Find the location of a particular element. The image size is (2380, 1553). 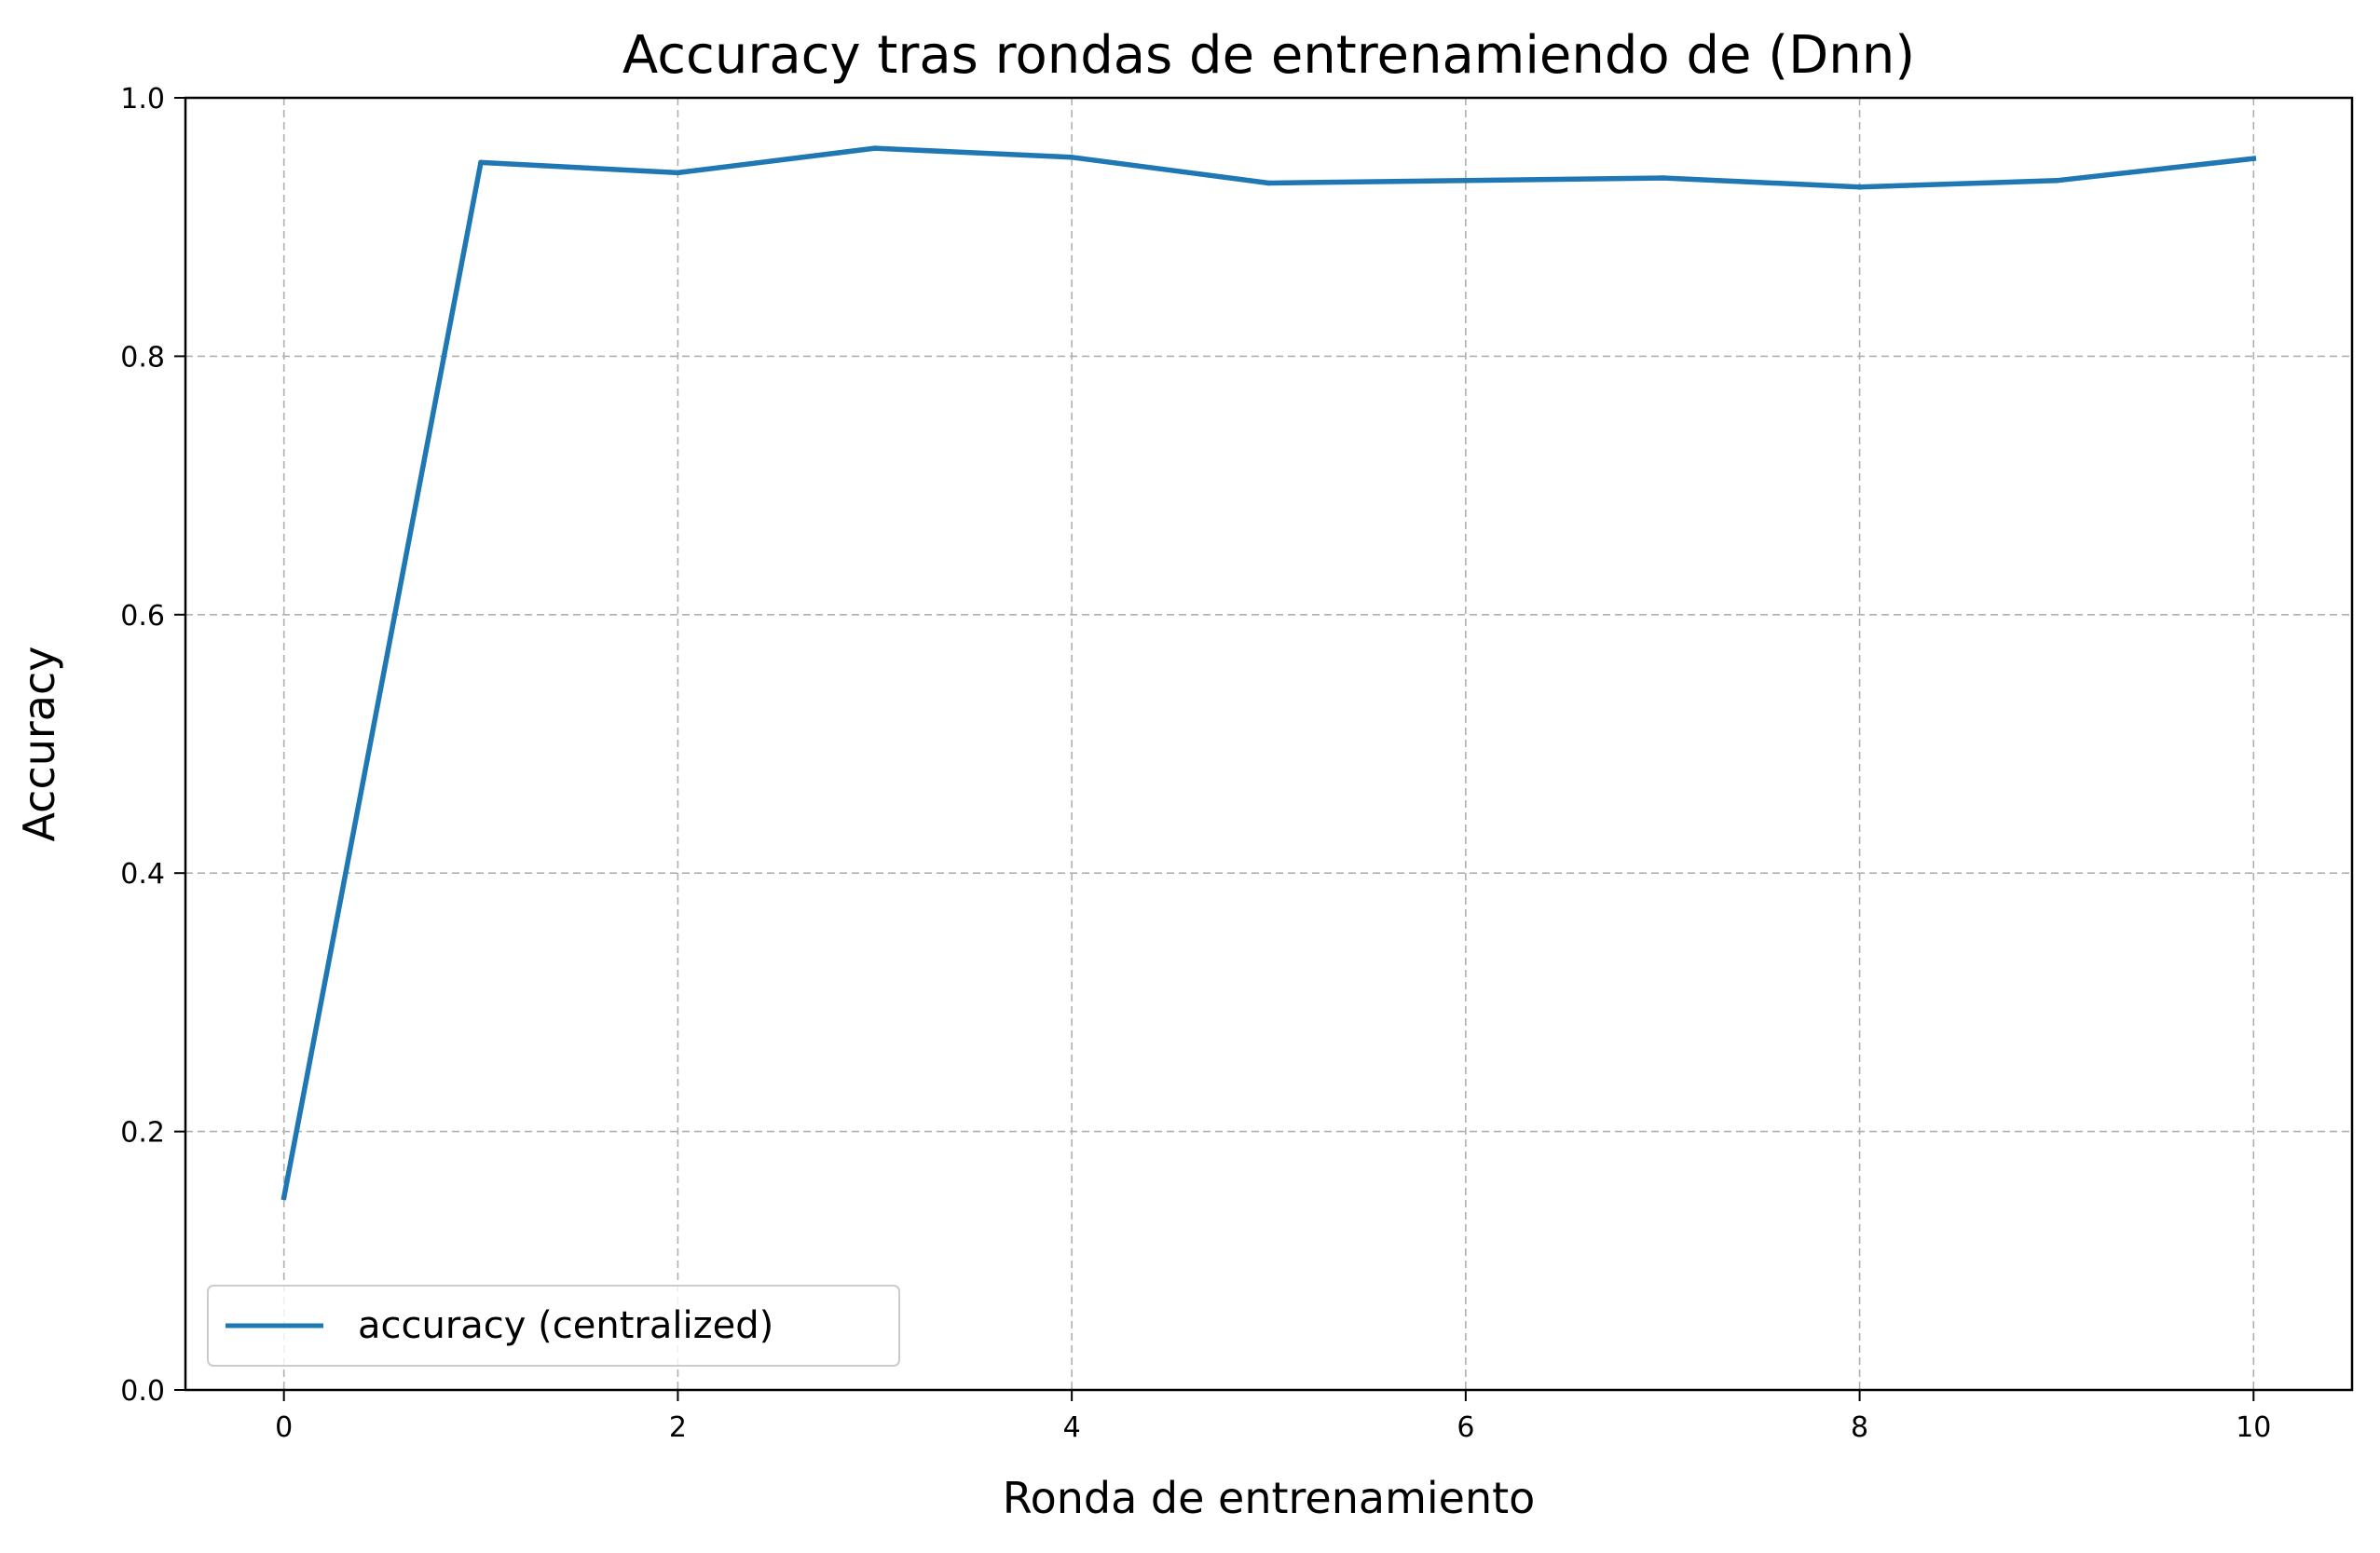

legend: accuracy (centralized) is located at coordinates (553, 1326).